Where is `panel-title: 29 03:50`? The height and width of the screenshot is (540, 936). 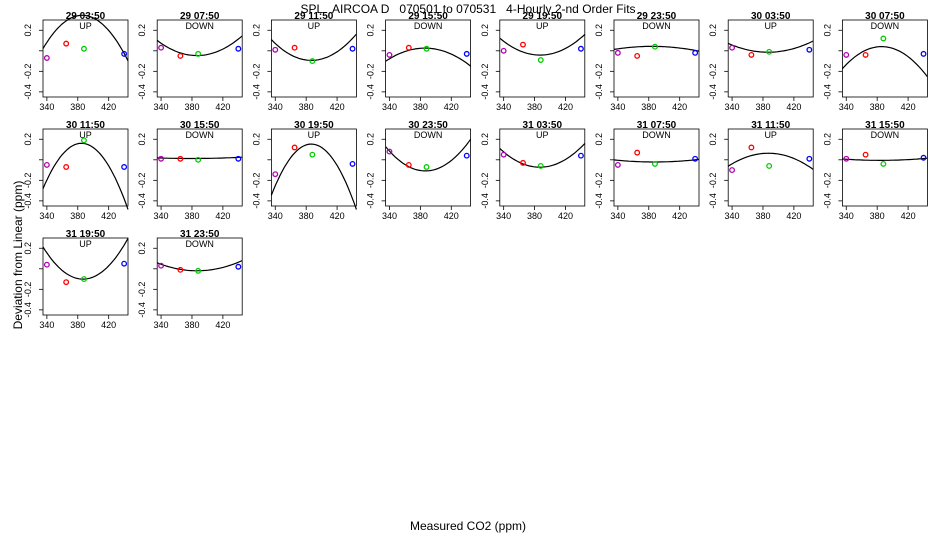 panel-title: 29 03:50 is located at coordinates (86, 16).